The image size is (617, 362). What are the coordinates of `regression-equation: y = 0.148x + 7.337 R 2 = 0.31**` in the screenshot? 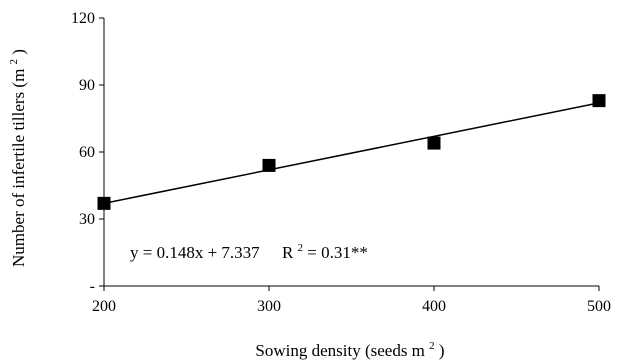 It's located at (249, 249).